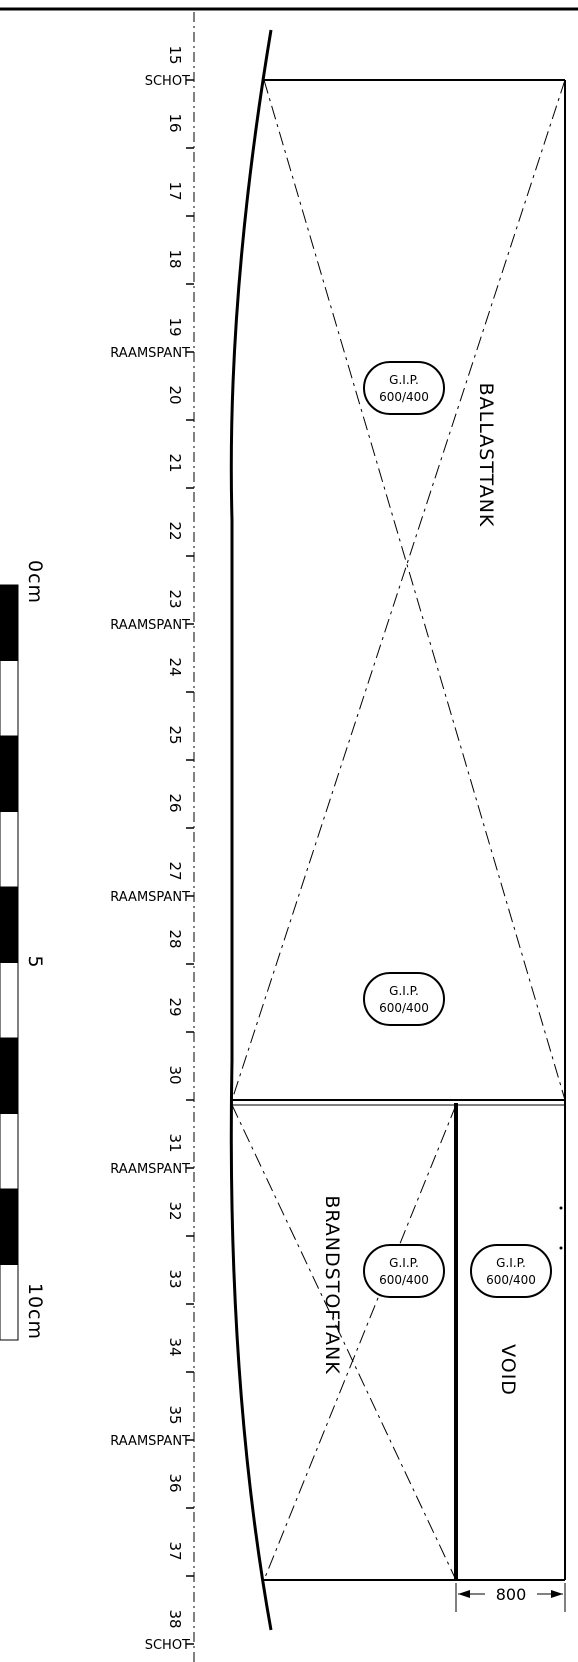  What do you see at coordinates (35, 582) in the screenshot?
I see `scale-start-label: 0cm` at bounding box center [35, 582].